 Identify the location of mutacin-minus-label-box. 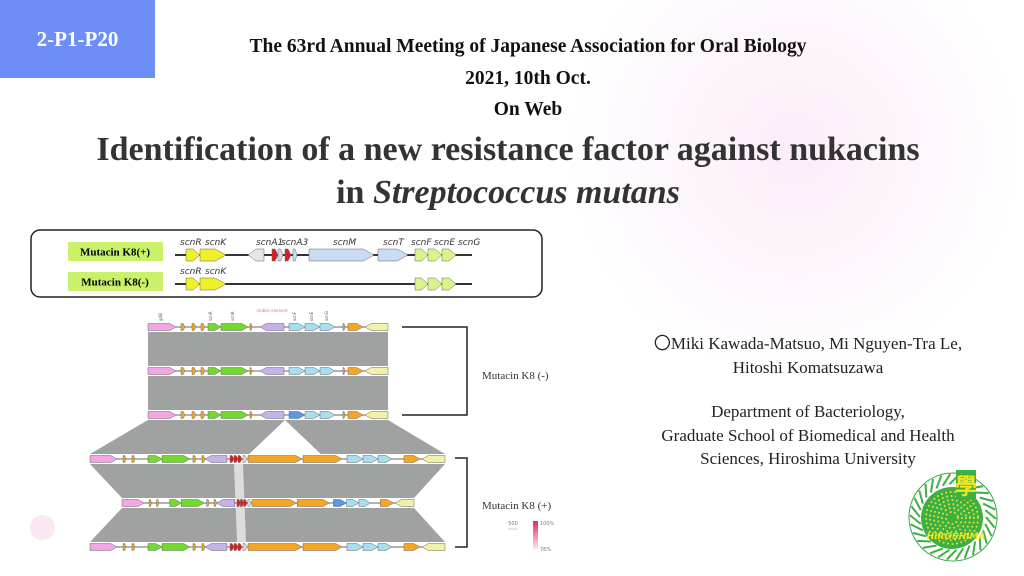
(115, 281).